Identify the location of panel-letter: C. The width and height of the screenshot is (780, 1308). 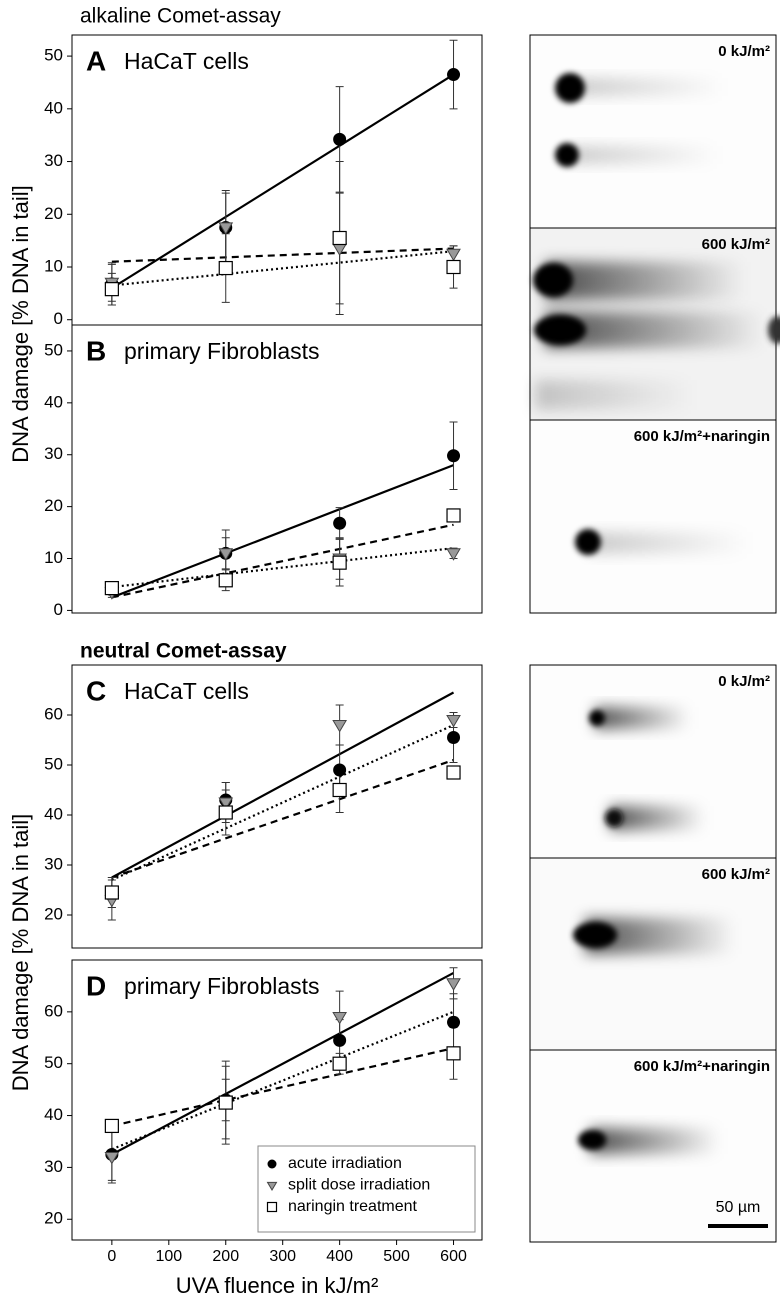
(96, 690).